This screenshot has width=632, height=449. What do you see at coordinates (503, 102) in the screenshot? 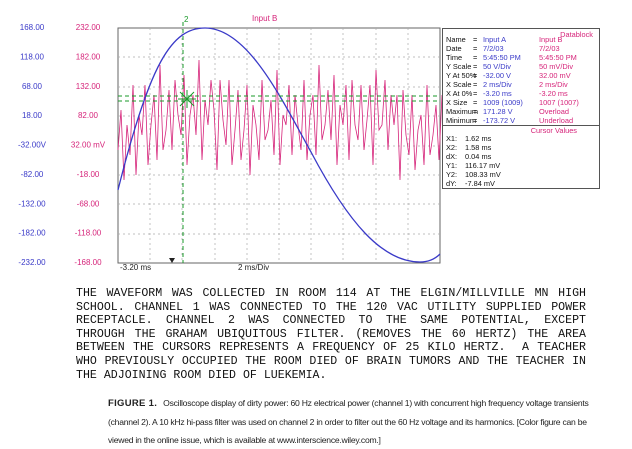
I see `datablock-cell: 1009 (1009)` at bounding box center [503, 102].